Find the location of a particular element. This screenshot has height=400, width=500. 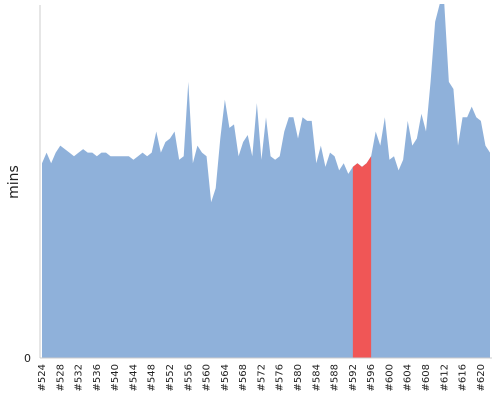

x-tick-label: #592 is located at coordinates (353, 377).